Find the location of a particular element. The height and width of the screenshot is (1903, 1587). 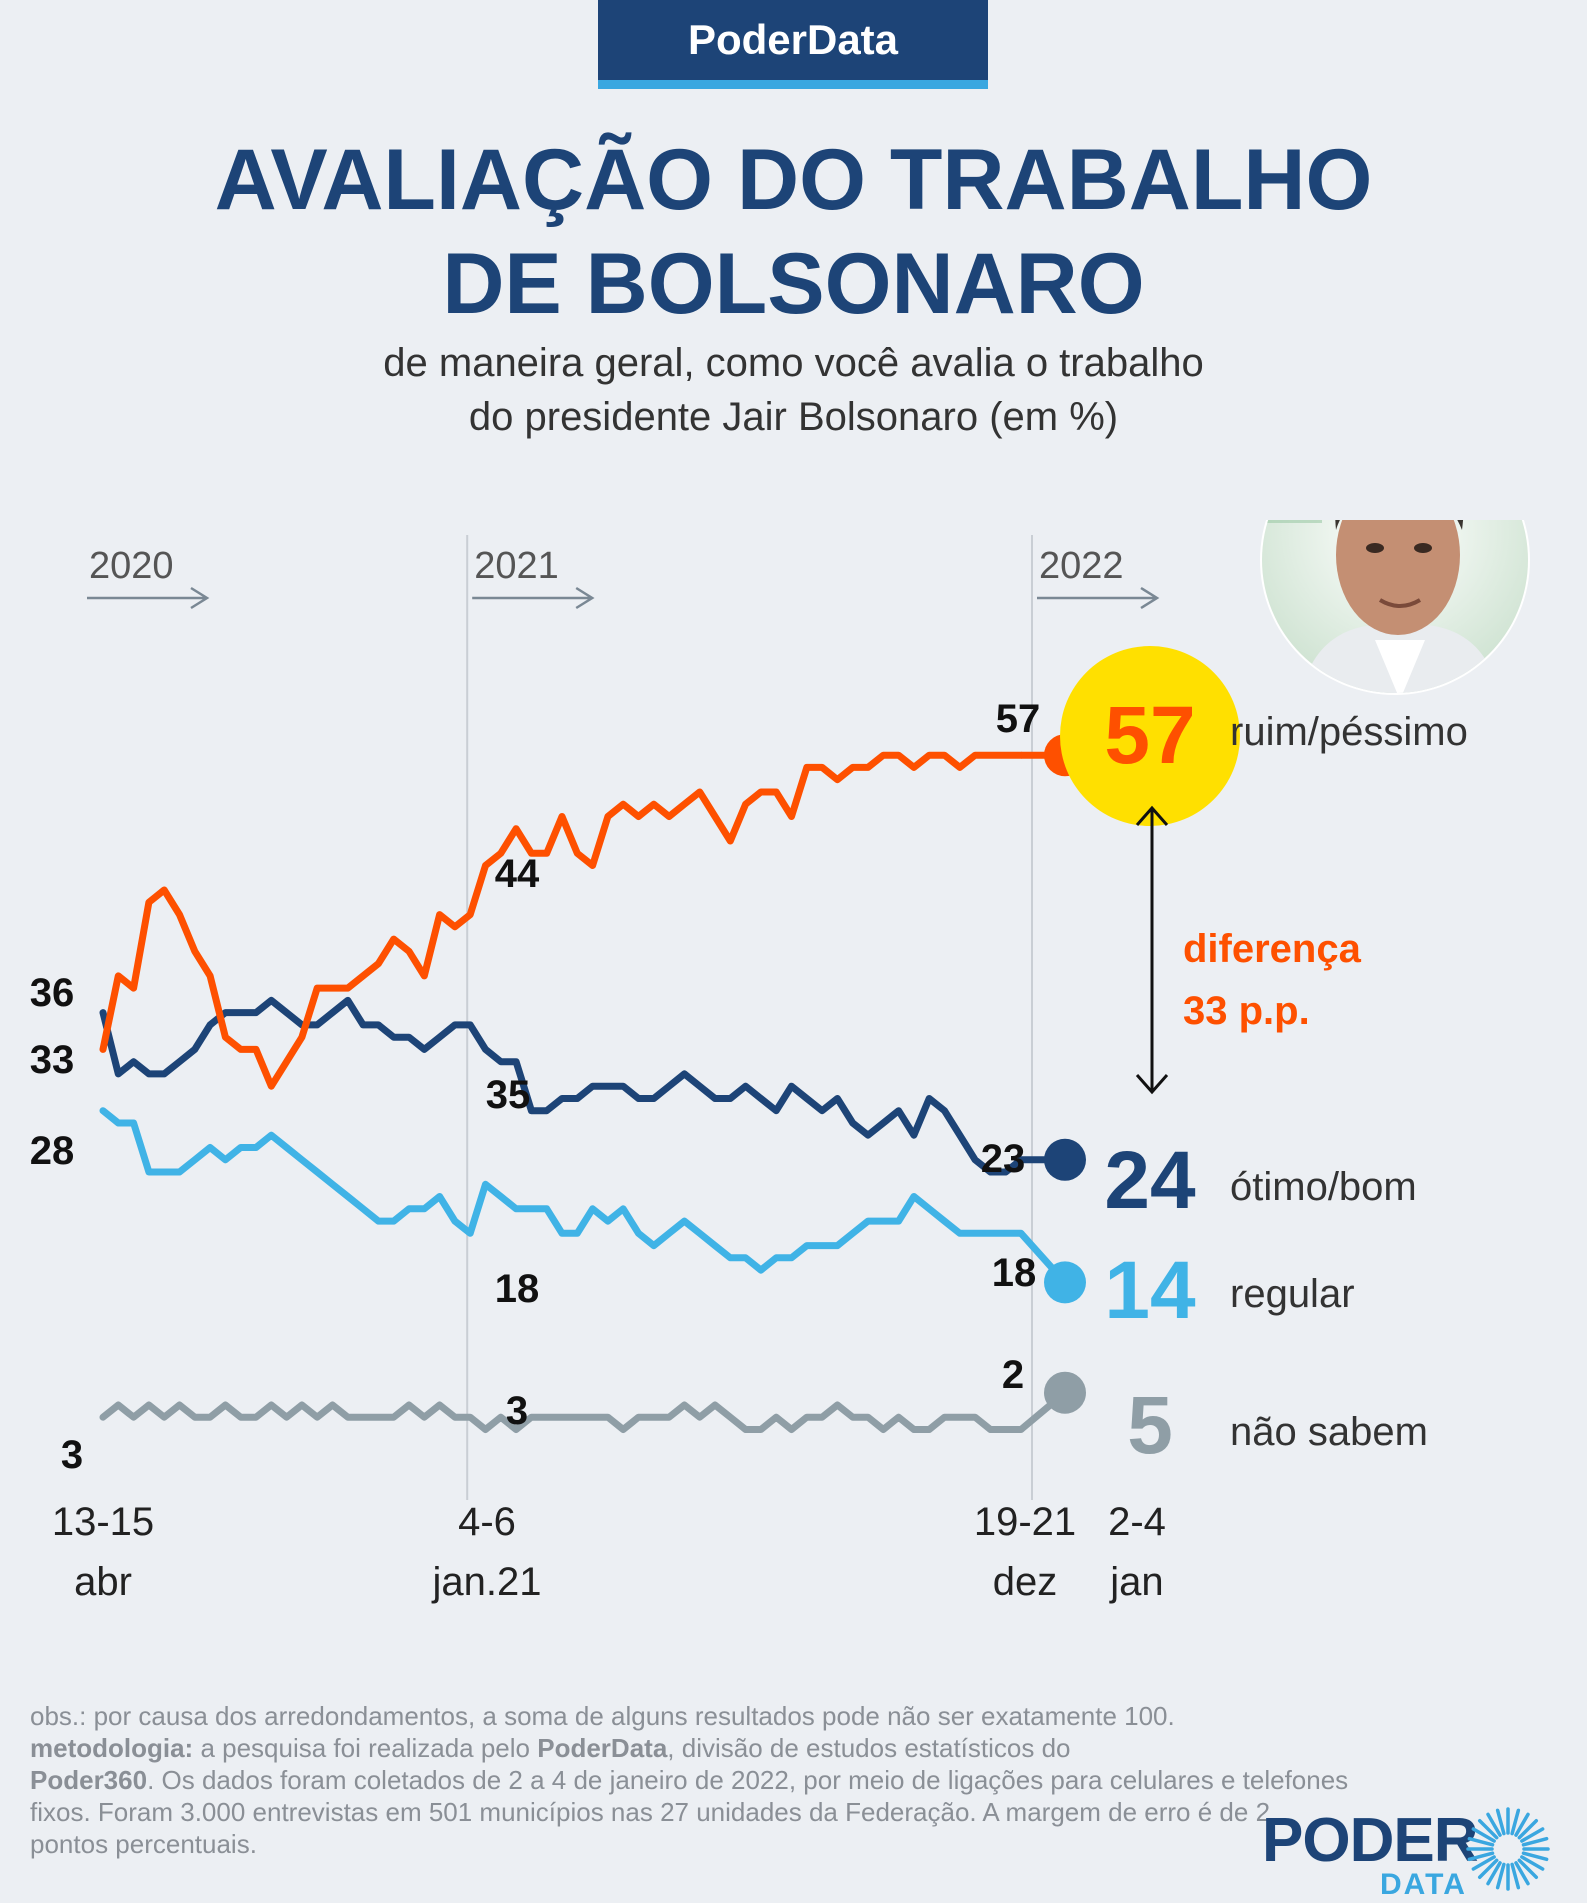

methodology-text-2: , divisão de estudos estatísticos do is located at coordinates (869, 1748).